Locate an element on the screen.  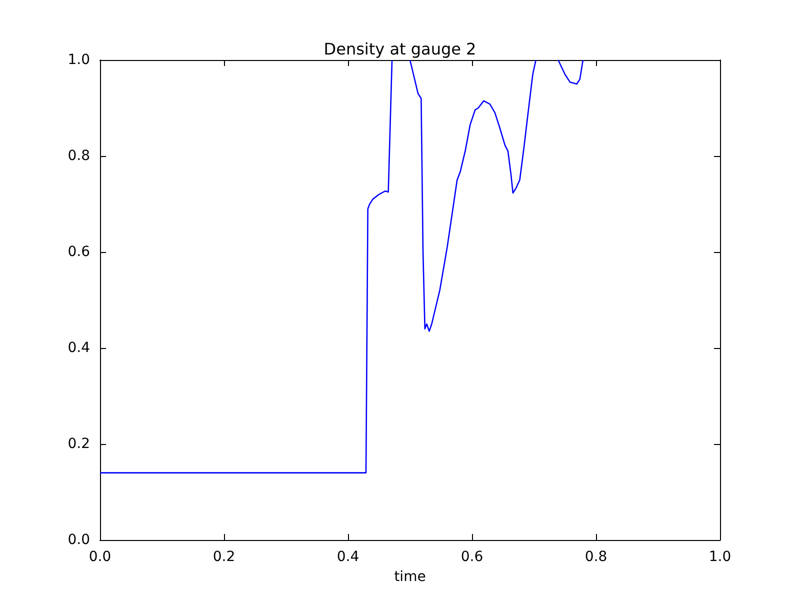
chart-title: Density at gauge 2 is located at coordinates (400, 49).